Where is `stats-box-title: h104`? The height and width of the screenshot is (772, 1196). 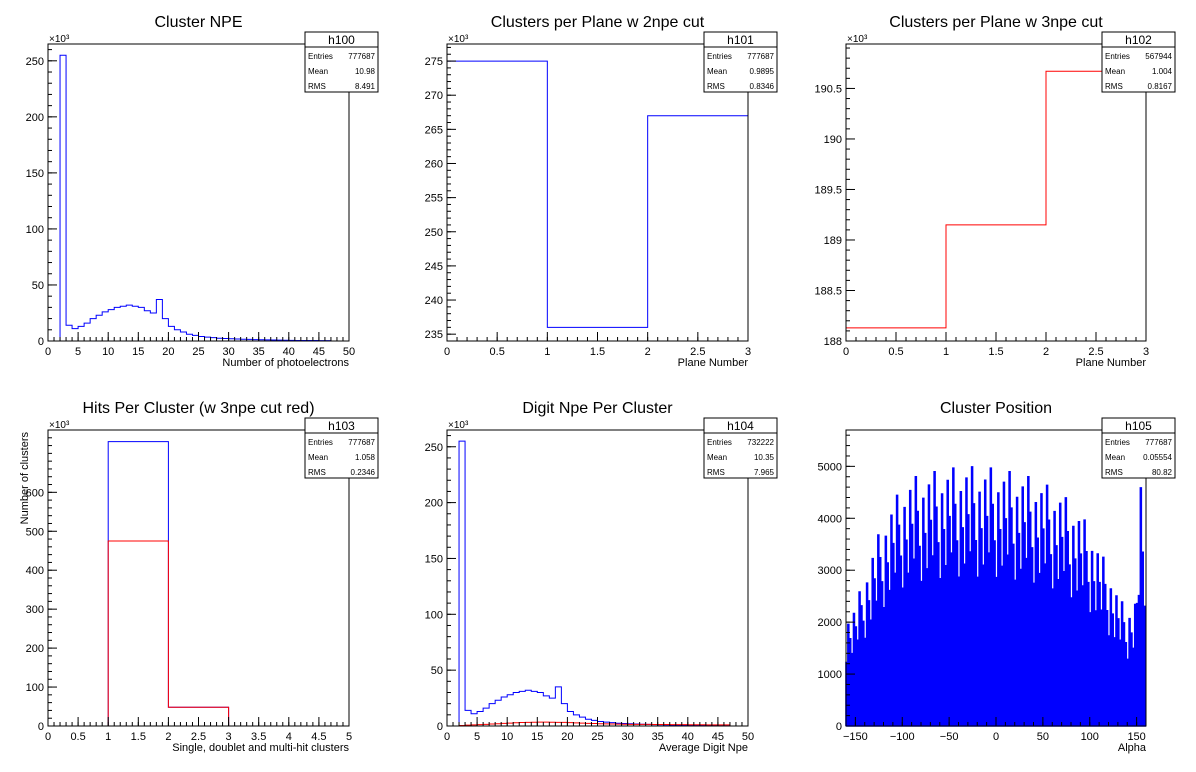 stats-box-title: h104 is located at coordinates (740, 426).